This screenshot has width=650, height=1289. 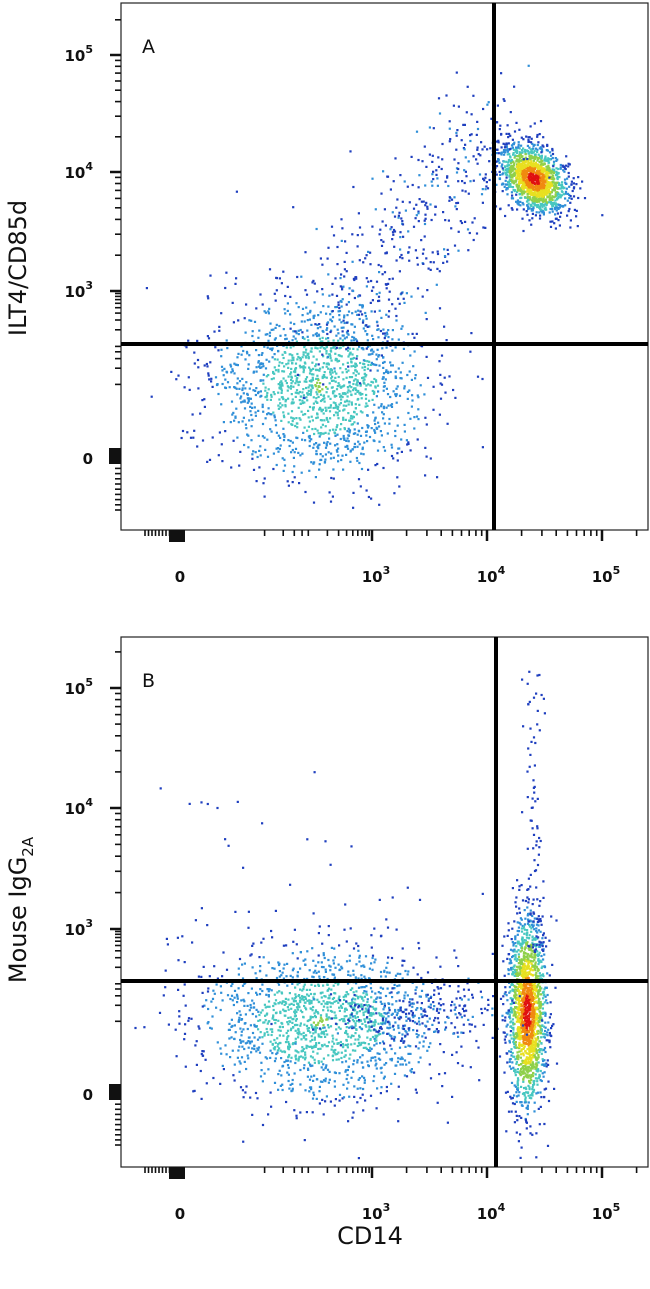 What do you see at coordinates (180, 577) in the screenshot?
I see `x-tick-label: 0` at bounding box center [180, 577].